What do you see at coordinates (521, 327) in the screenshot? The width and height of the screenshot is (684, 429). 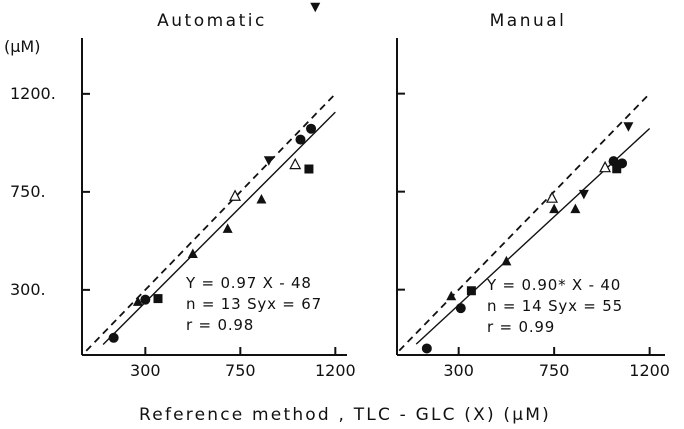 I see `regression-annotation: r = 0.99` at bounding box center [521, 327].